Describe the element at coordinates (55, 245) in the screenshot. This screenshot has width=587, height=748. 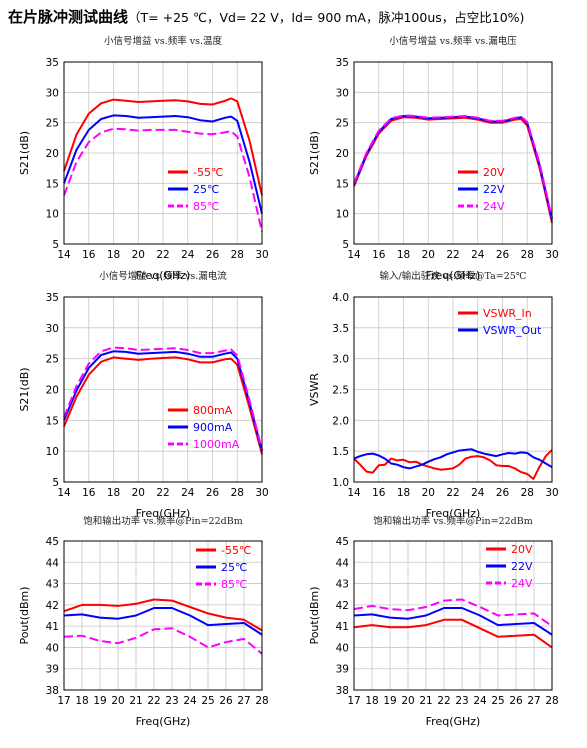
I see `y-tick-label: 5` at that location.